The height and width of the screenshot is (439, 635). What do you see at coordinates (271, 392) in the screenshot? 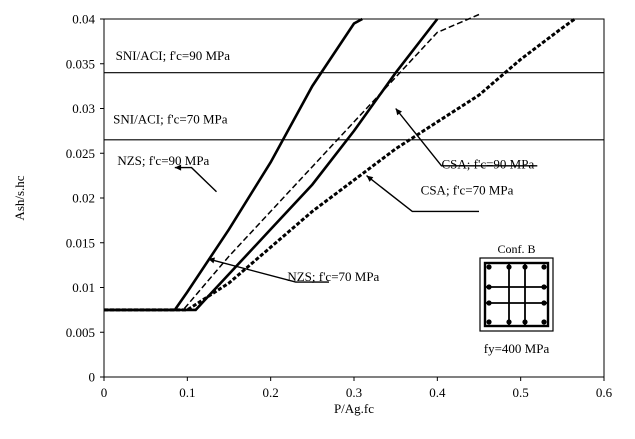
I see `x-tick-label: 0.2` at bounding box center [271, 392].